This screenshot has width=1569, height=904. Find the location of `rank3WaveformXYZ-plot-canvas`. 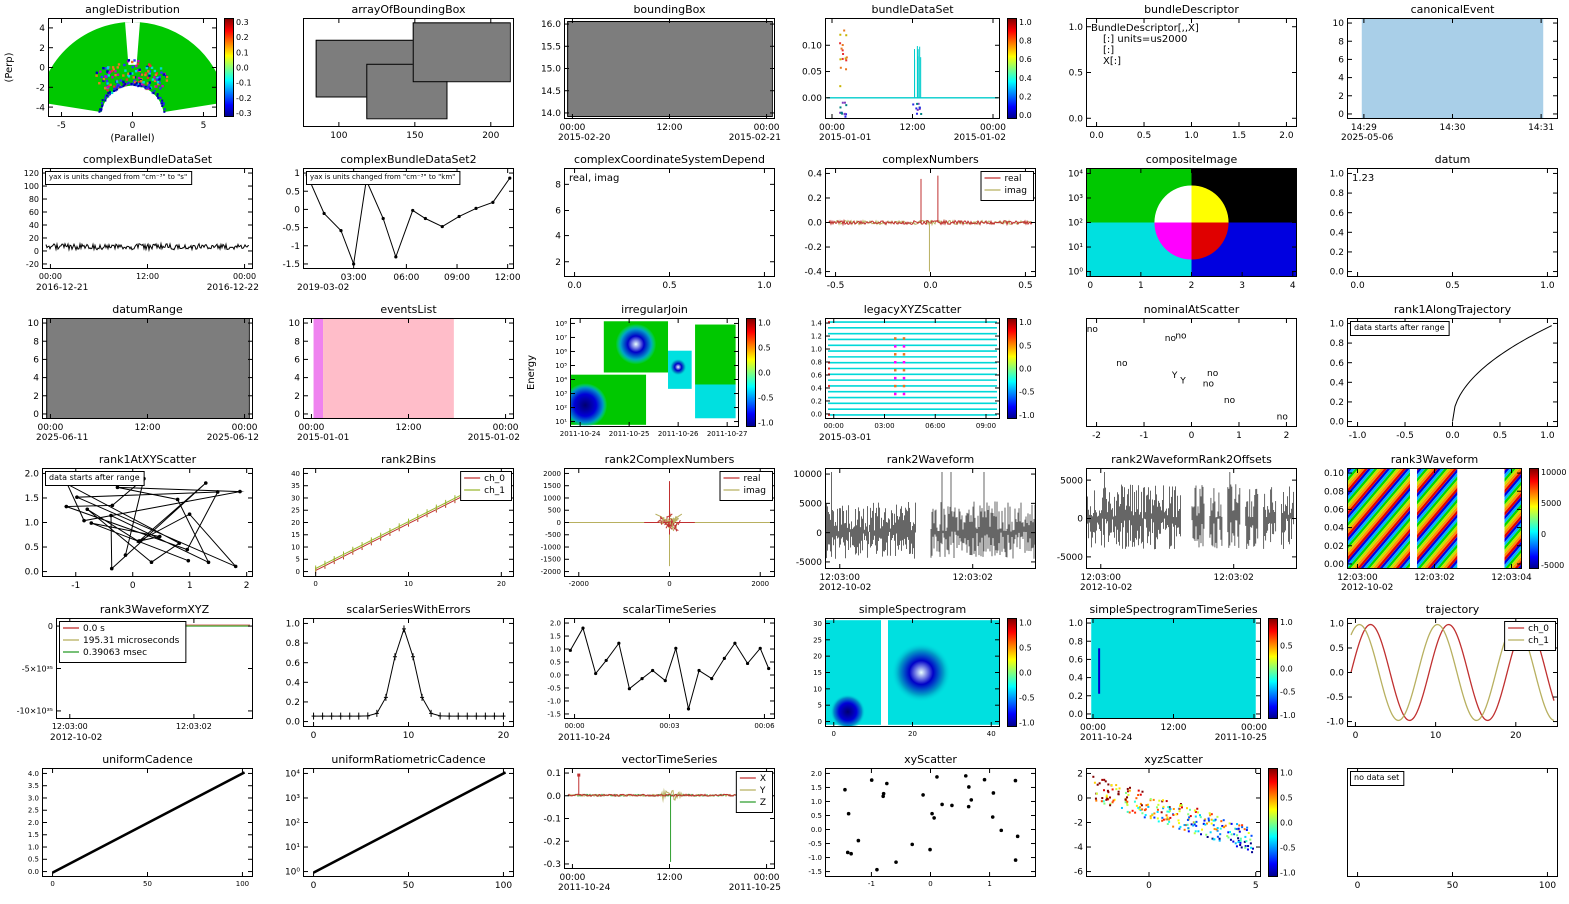

rank3WaveformXYZ-plot-canvas is located at coordinates (132, 677).